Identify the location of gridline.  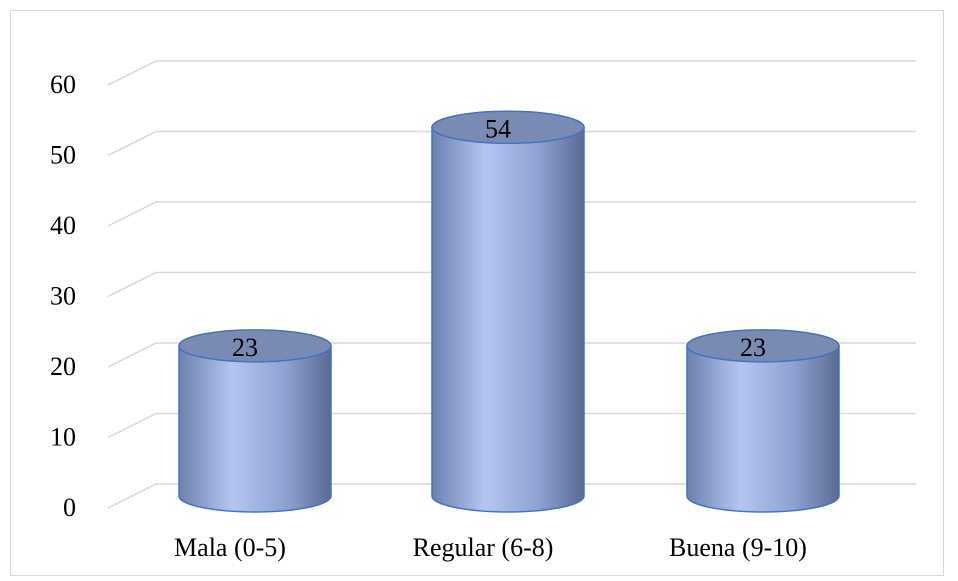
(511, 73).